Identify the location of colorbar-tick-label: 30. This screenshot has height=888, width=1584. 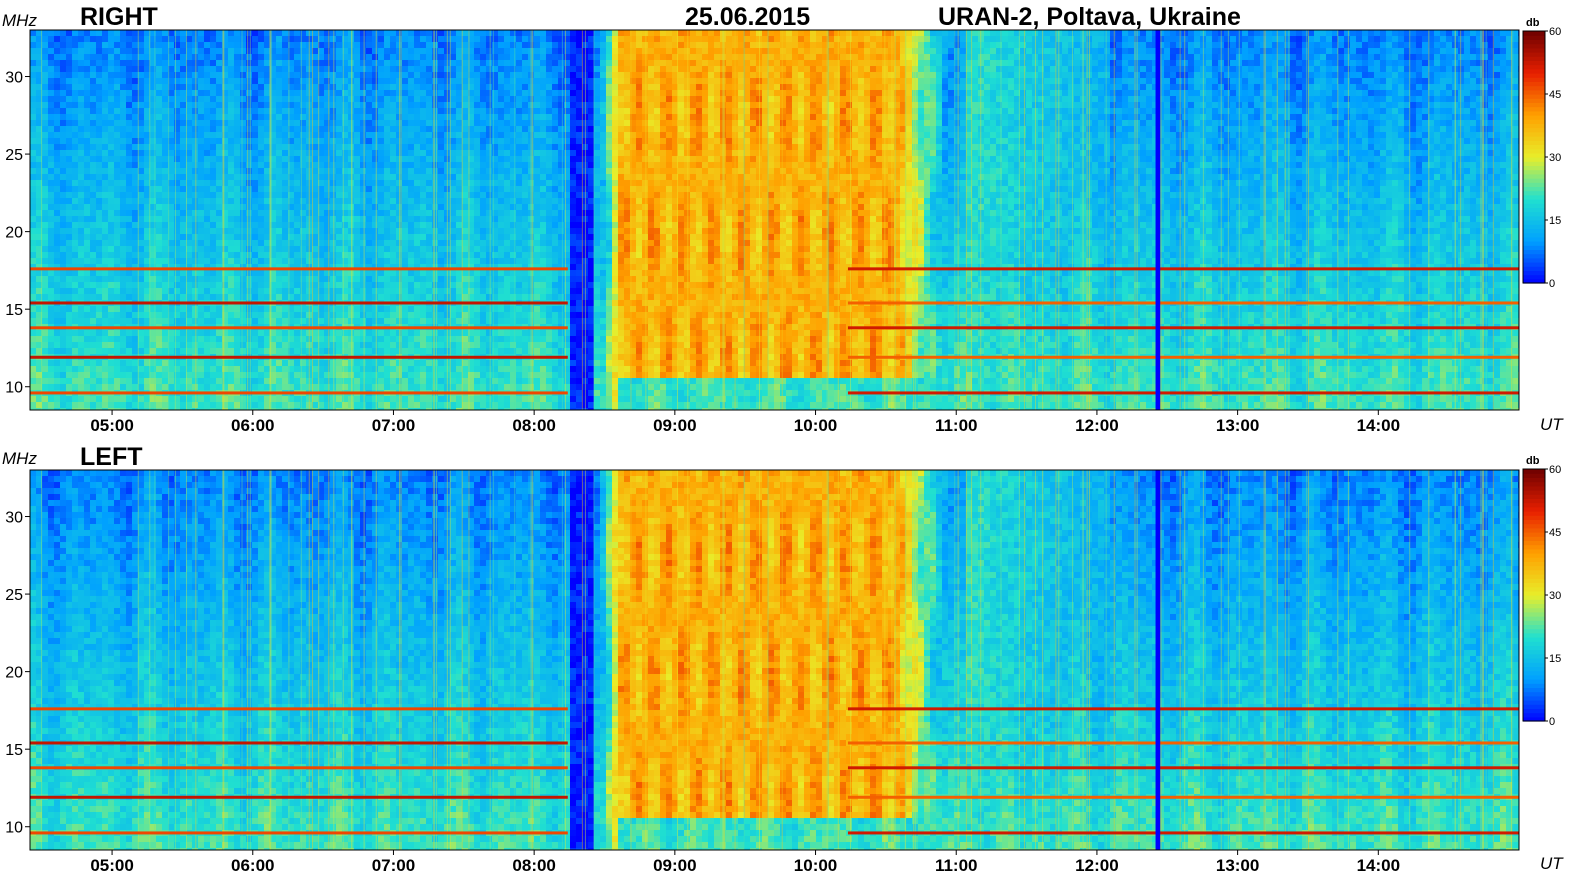
(1555, 158).